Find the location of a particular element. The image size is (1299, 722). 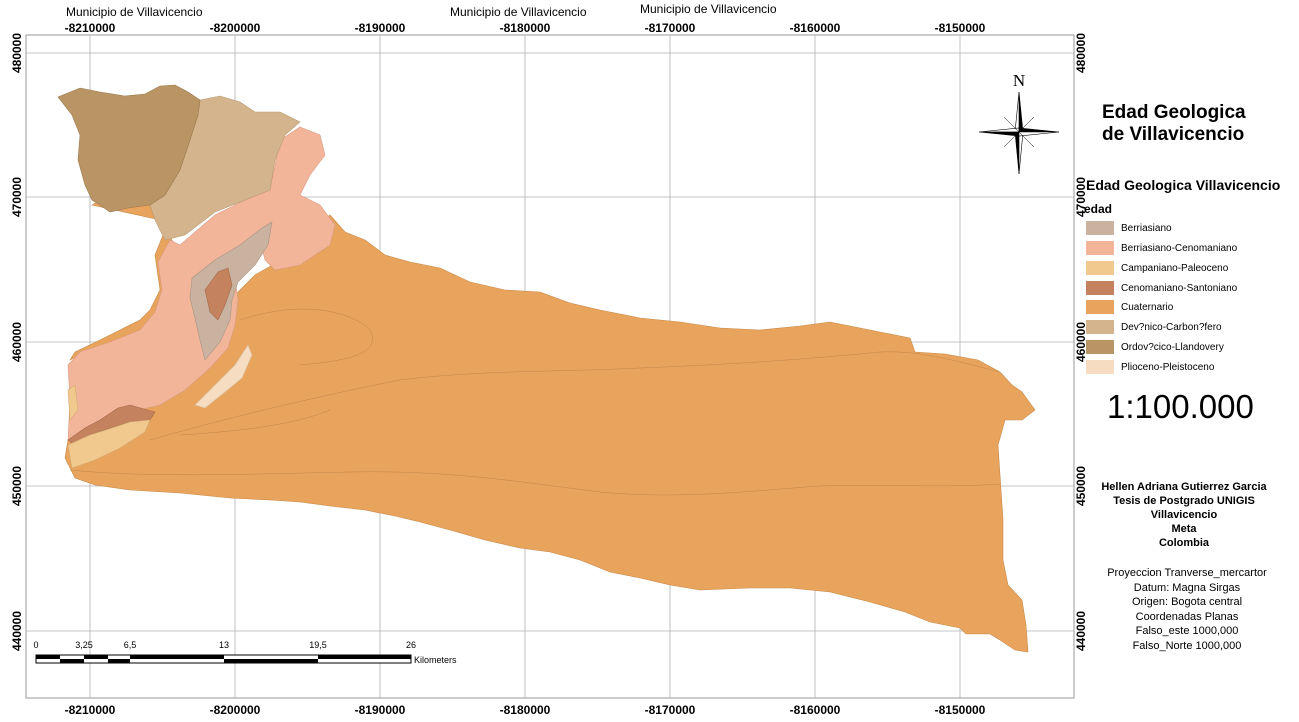

y-tick-left: 450000 is located at coordinates (17, 486).